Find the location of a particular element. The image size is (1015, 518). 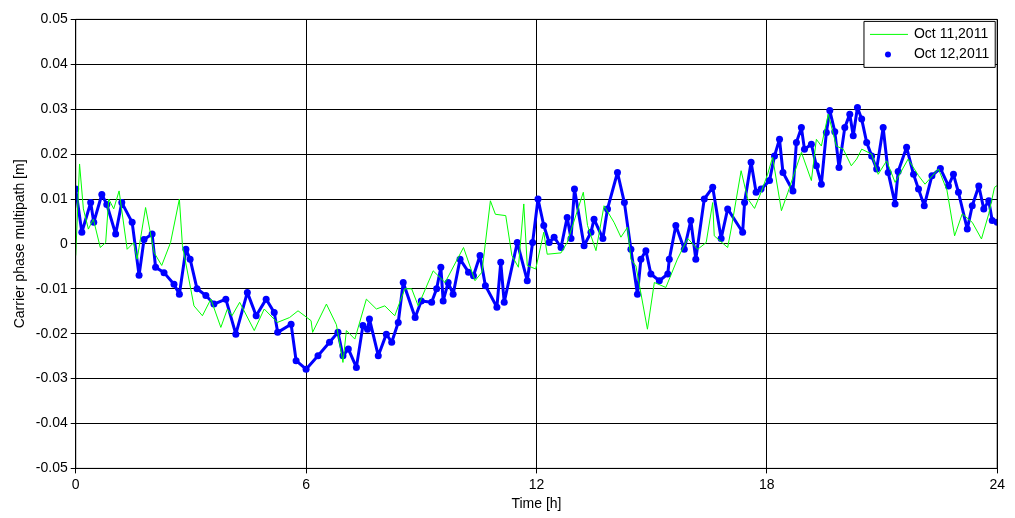

legend-label: Oct 11,2011 is located at coordinates (951, 33).